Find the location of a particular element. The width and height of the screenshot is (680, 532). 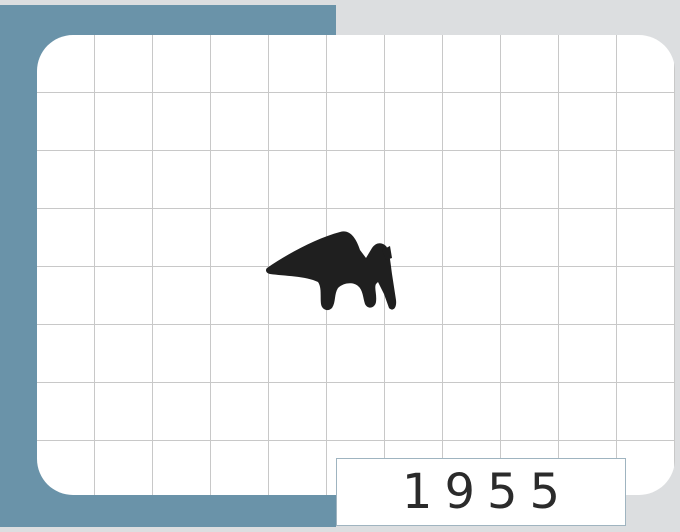

year-label: 1955 is located at coordinates (487, 492).